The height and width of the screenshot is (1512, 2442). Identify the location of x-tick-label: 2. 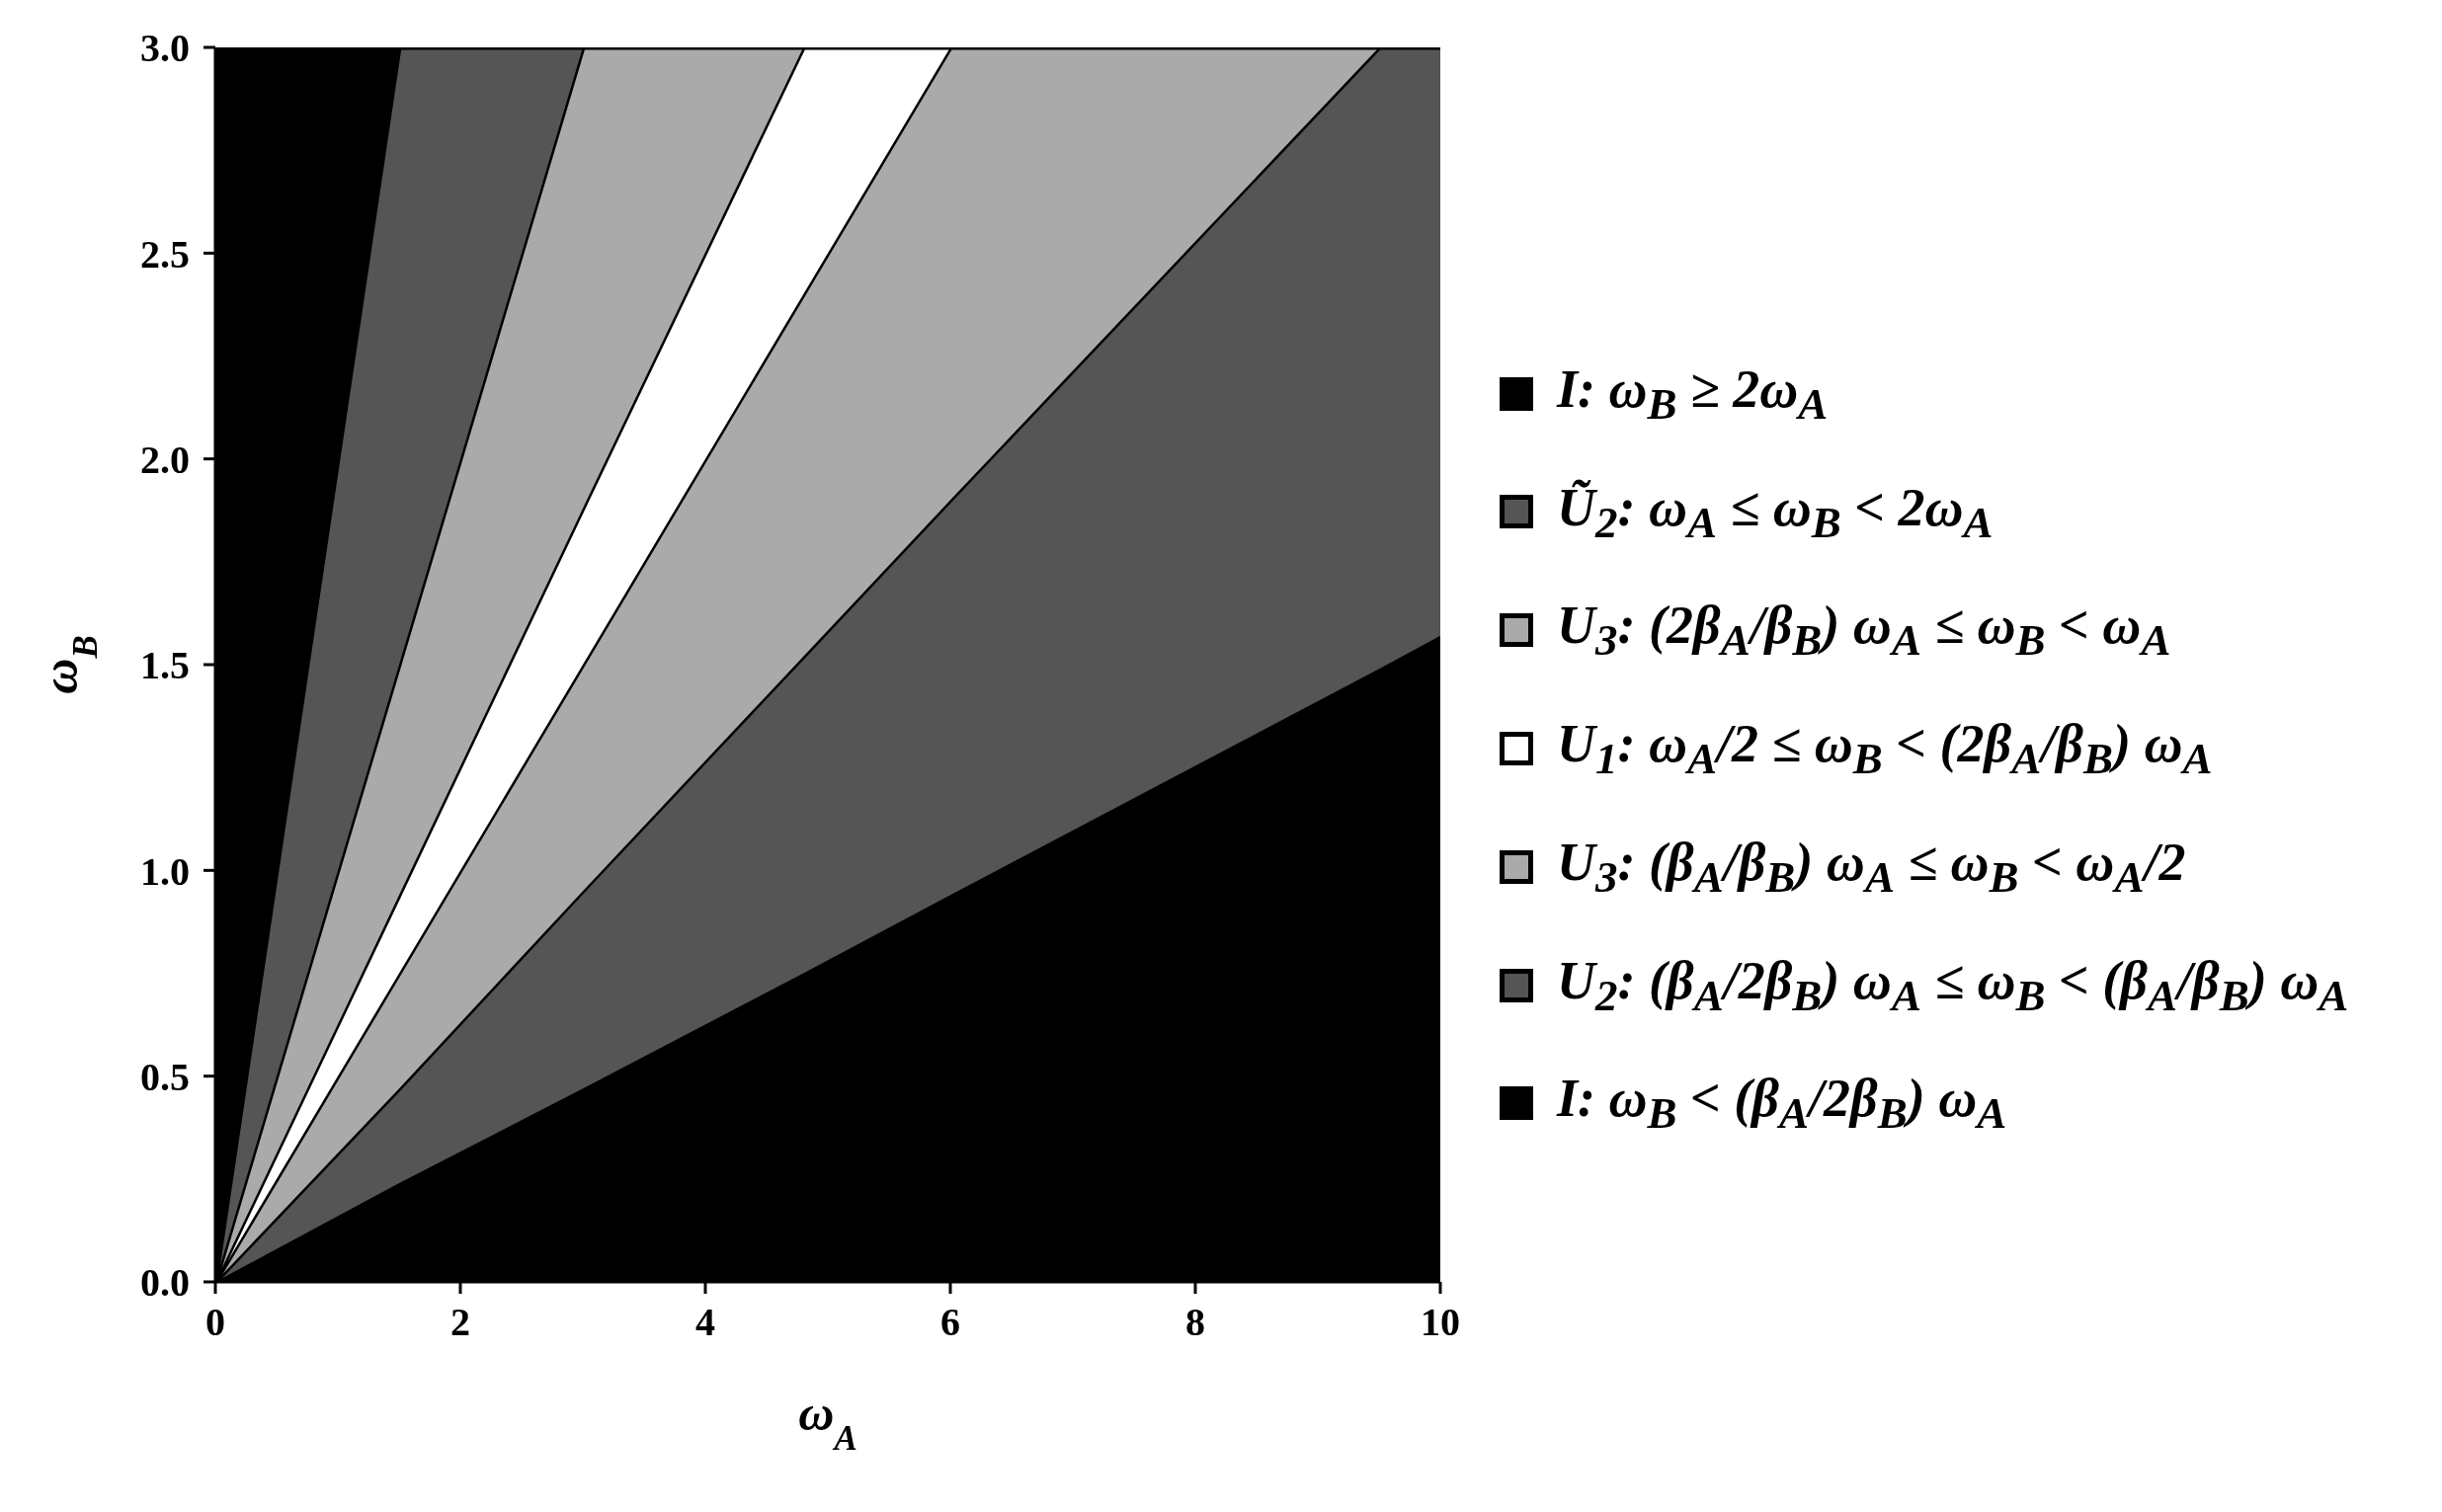
(460, 1323).